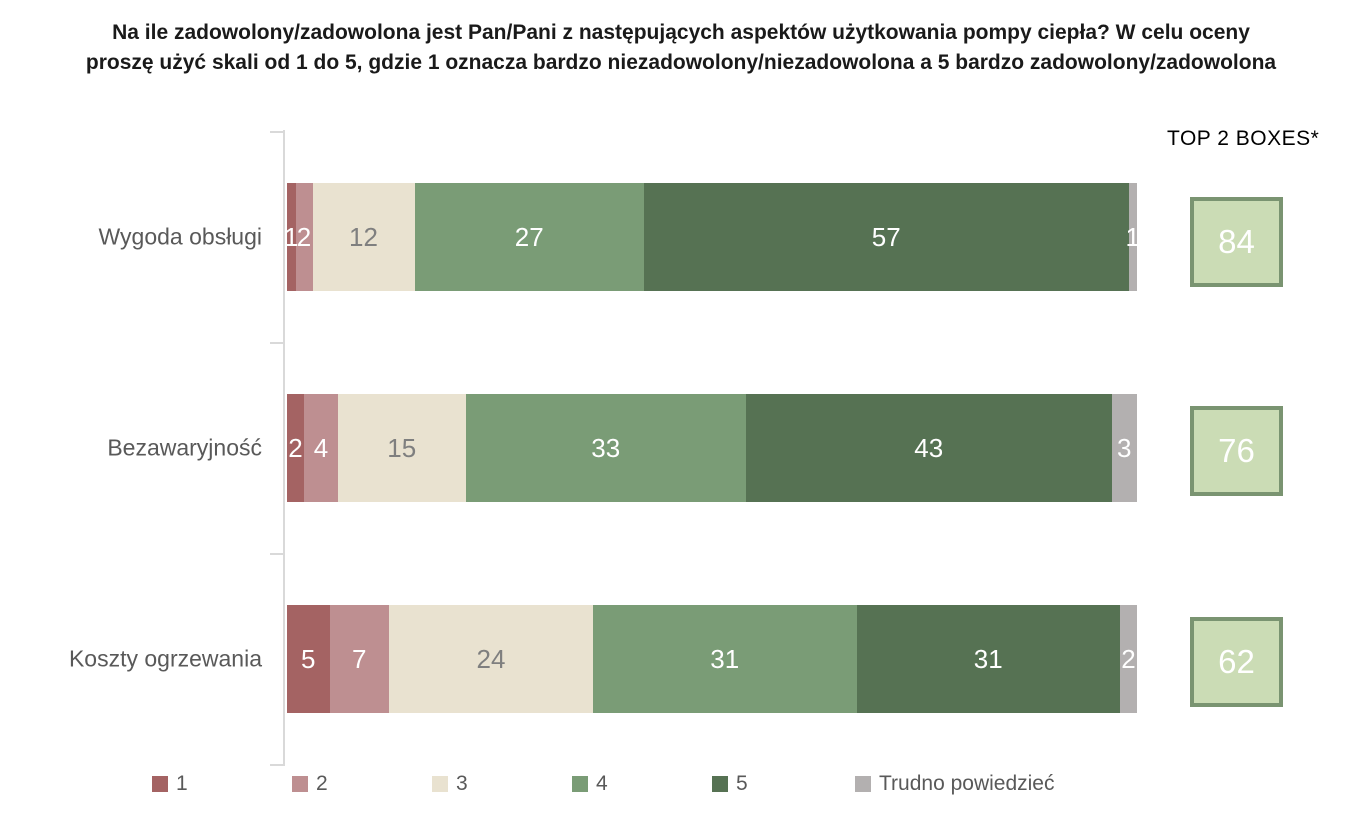 The width and height of the screenshot is (1362, 822). I want to click on top2-box-value-3: 62, so click(1236, 662).